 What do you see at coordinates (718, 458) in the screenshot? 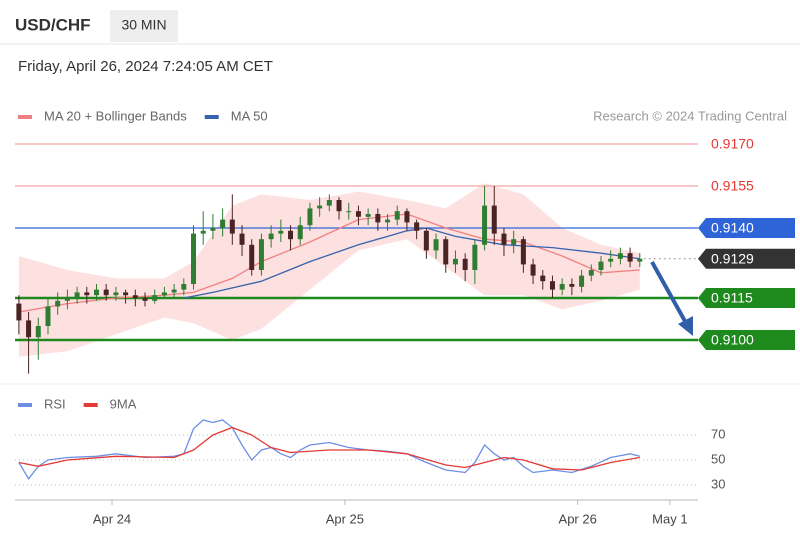
I see `y-tick-label: 50` at bounding box center [718, 458].